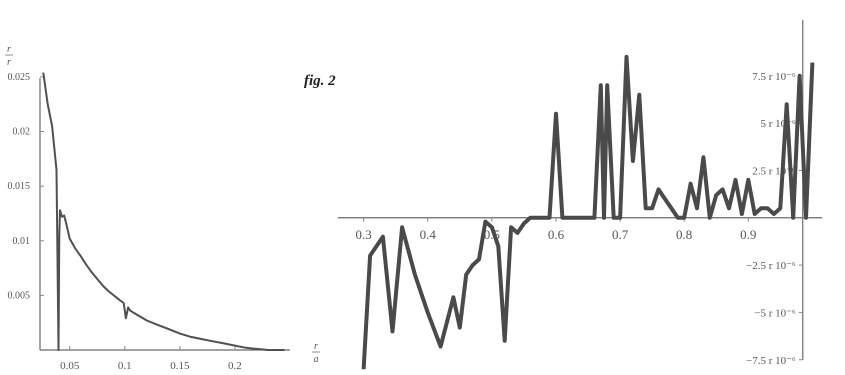 The image size is (845, 375). Describe the element at coordinates (684, 234) in the screenshot. I see `chart2-x-tick-label: 0.8` at that location.